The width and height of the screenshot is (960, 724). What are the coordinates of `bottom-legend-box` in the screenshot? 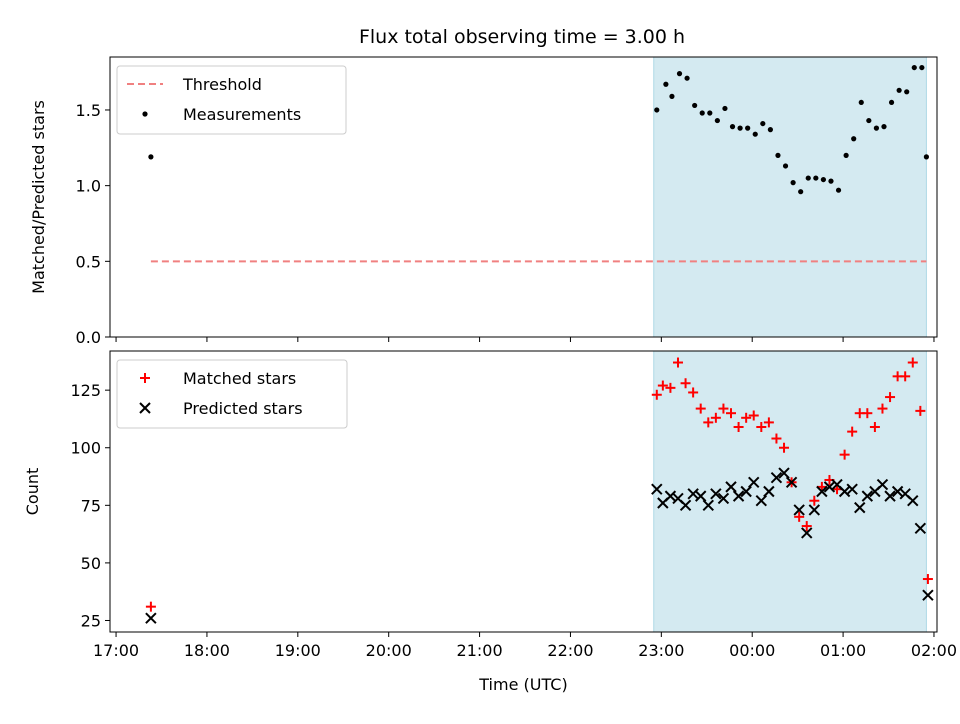 It's located at (232, 394).